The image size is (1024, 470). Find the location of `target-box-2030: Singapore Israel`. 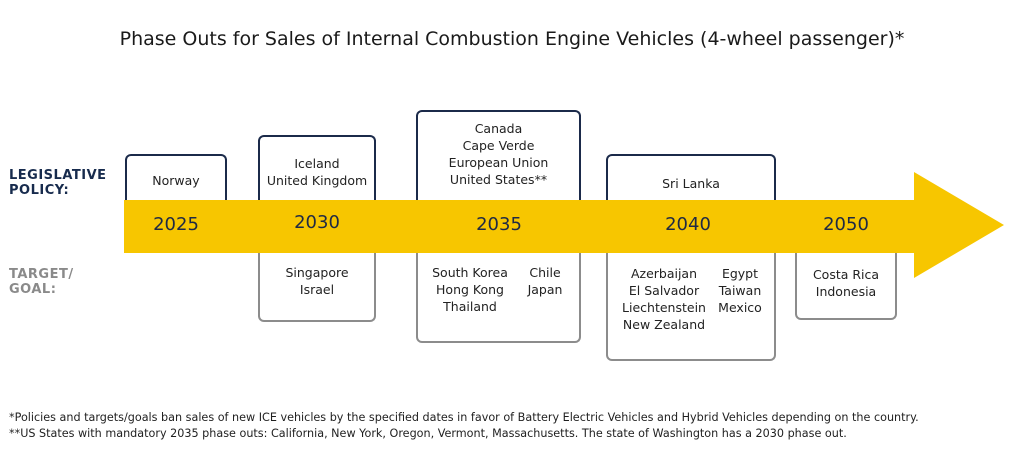

target-box-2030: Singapore Israel is located at coordinates (317, 287).